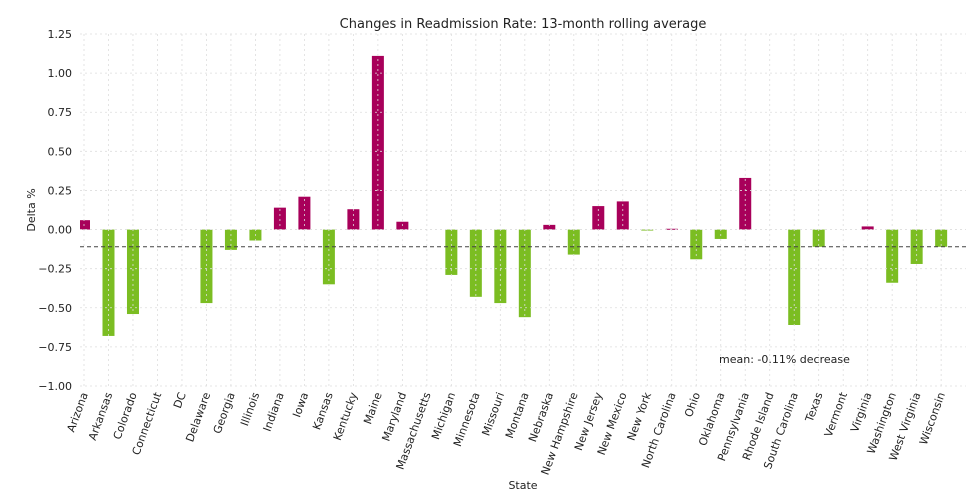 This screenshot has width=973, height=502. Describe the element at coordinates (60, 73) in the screenshot. I see `y-tick-label: 1.00` at that location.